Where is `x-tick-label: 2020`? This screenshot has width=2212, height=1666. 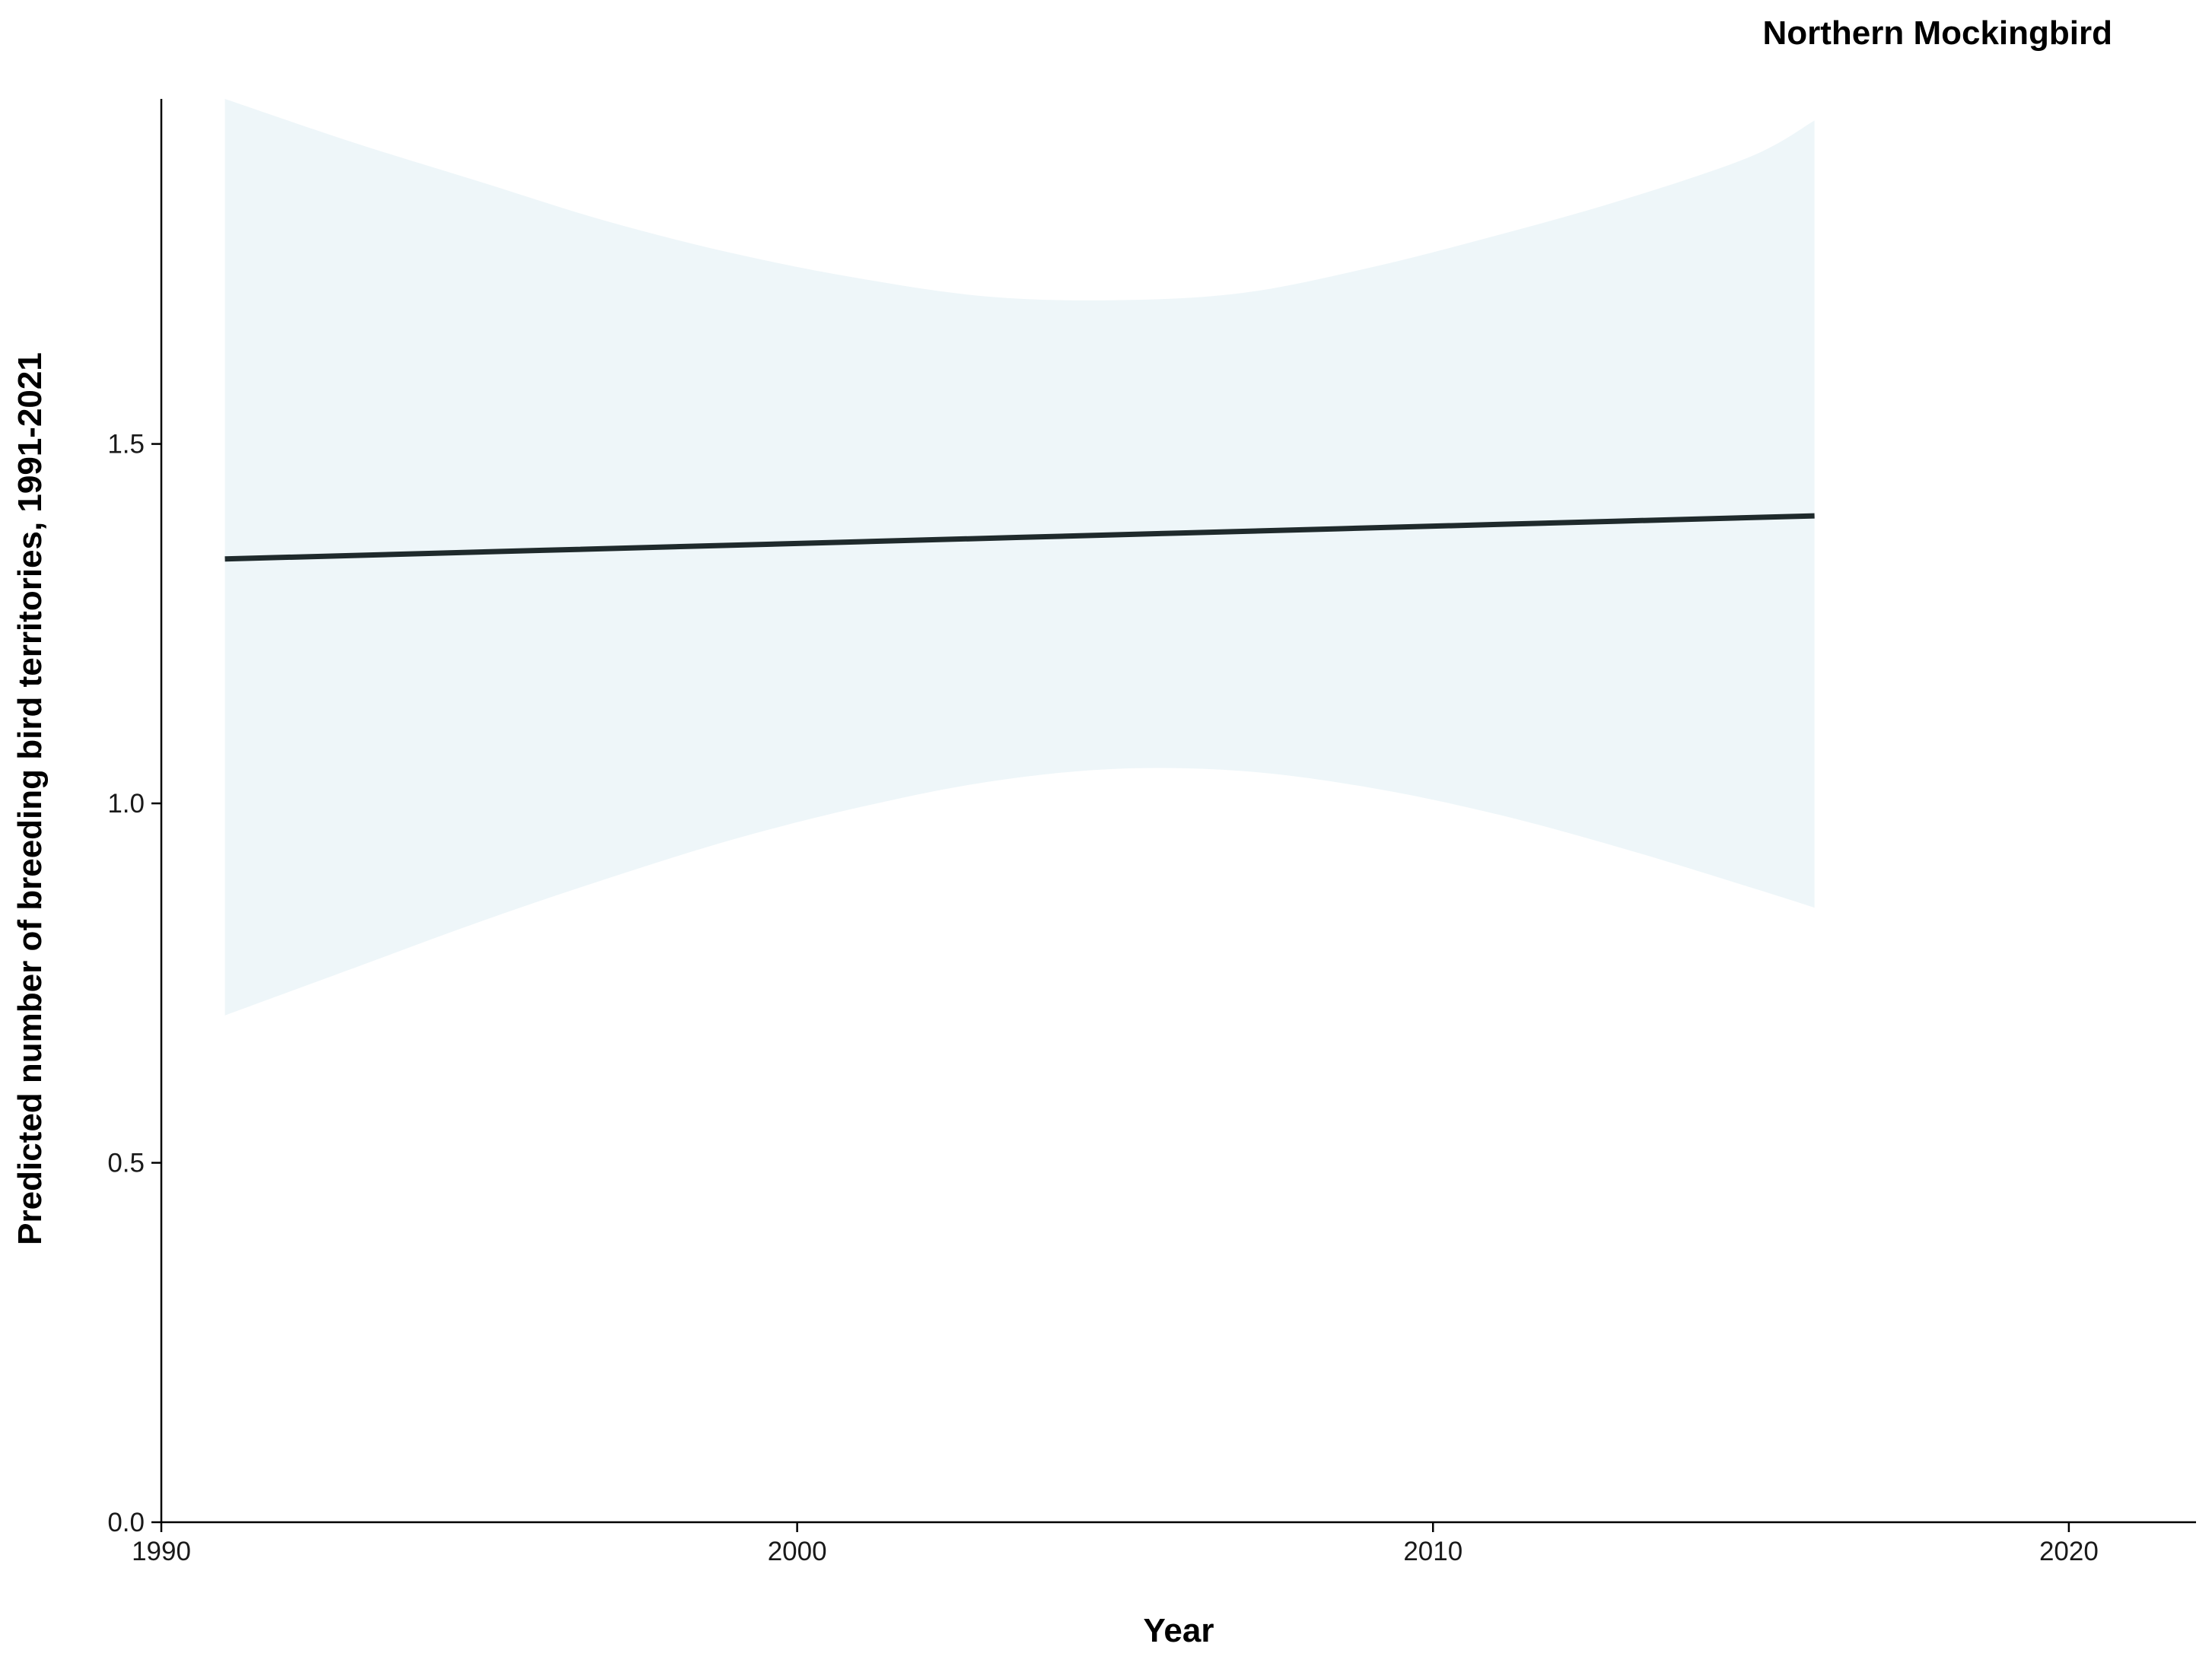
x-tick-label: 2020 is located at coordinates (2069, 1551).